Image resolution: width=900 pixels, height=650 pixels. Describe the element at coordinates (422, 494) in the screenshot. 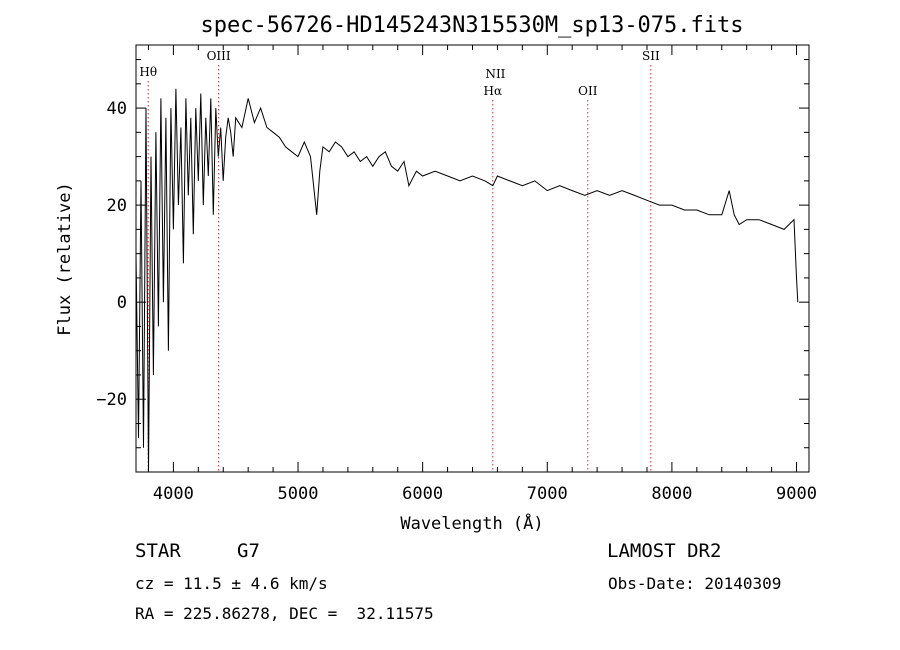

I see `x-tick-label: 6000` at that location.